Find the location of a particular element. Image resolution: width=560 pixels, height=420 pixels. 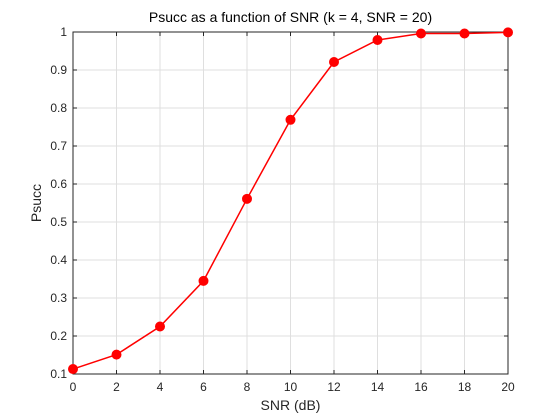

x-tick-labels: 0 2 4 6 8 10 12 14 16 18 20 is located at coordinates (292, 387).